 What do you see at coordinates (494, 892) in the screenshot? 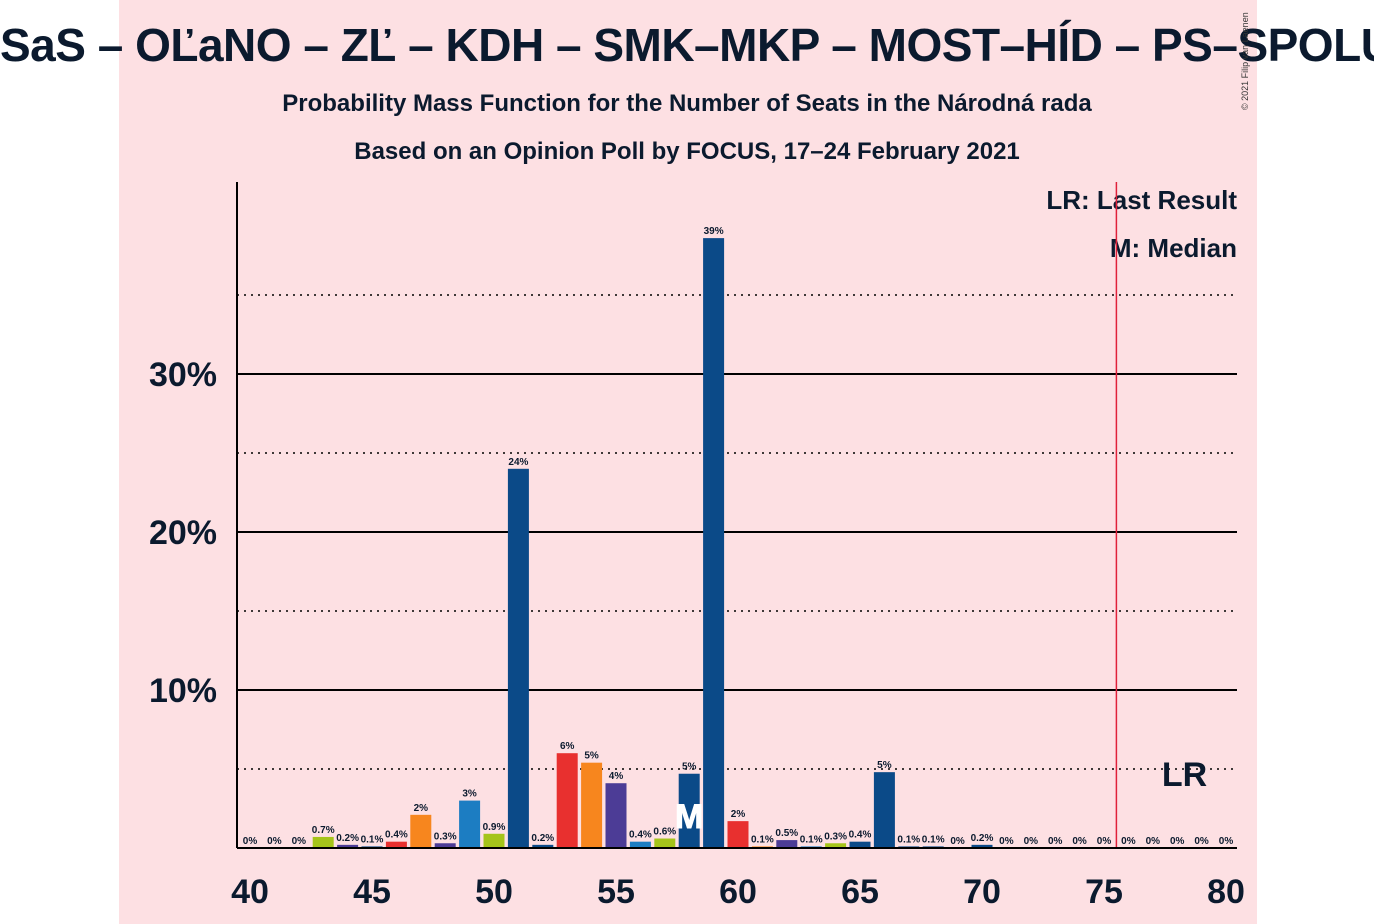
I see `x-tick-label: 50` at bounding box center [494, 892].